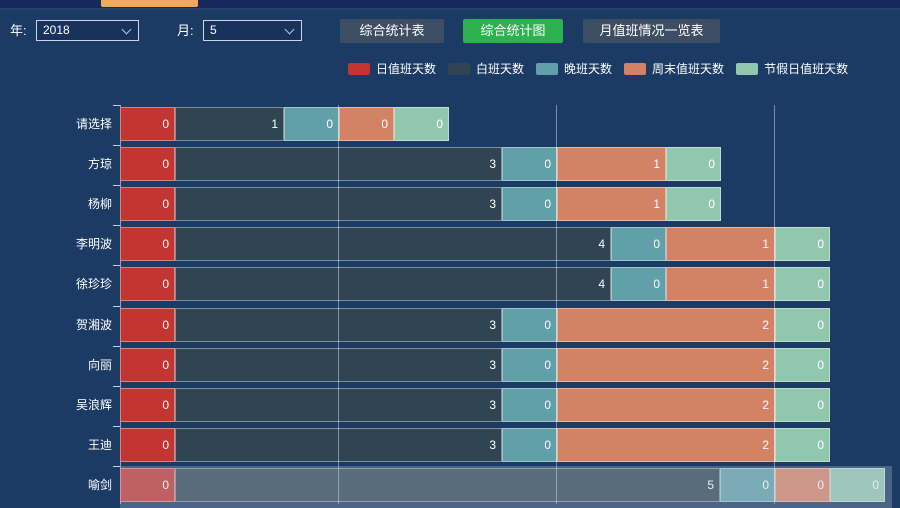 Image resolution: width=900 pixels, height=508 pixels. What do you see at coordinates (513, 31) in the screenshot?
I see `summary-chart-button: 综合统计图` at bounding box center [513, 31].